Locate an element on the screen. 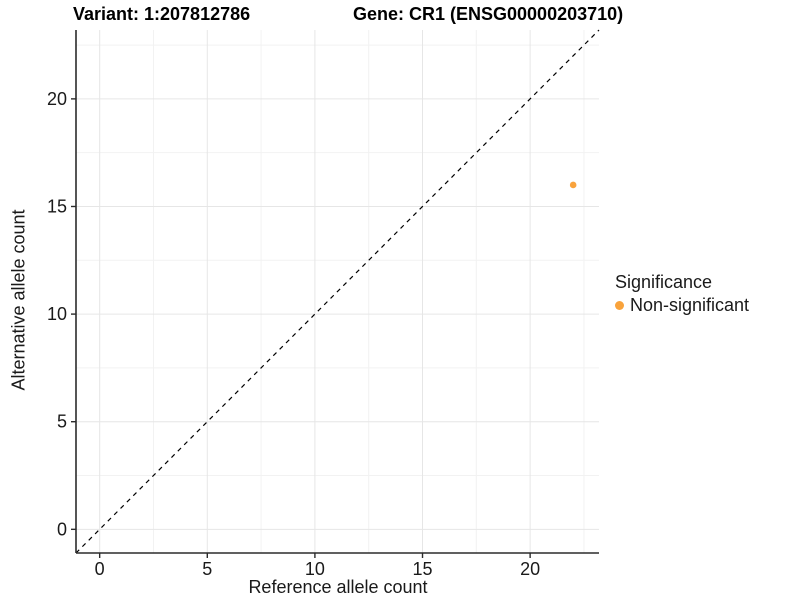 This screenshot has height=600, width=800. x-axis-title: Reference allele count is located at coordinates (338, 587).